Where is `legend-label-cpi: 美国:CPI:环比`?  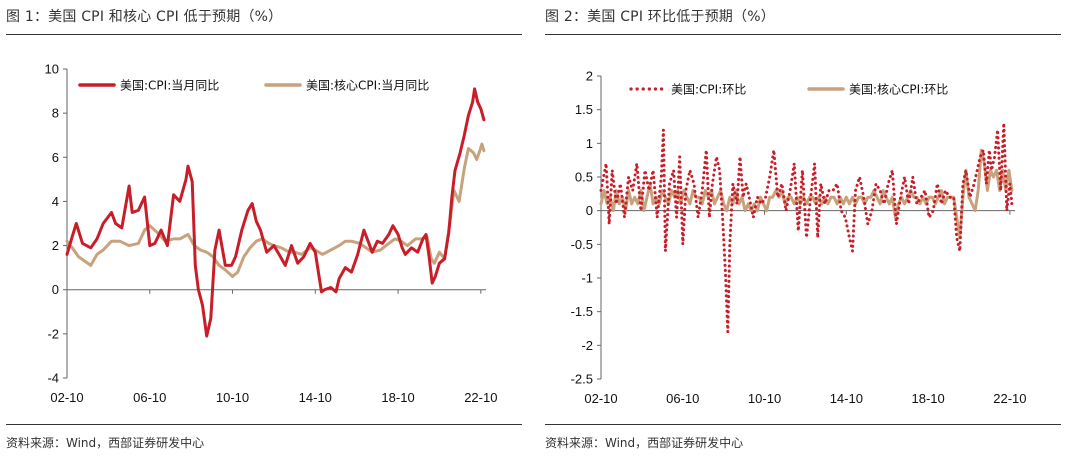 legend-label-cpi: 美国:CPI:环比 is located at coordinates (708, 90).